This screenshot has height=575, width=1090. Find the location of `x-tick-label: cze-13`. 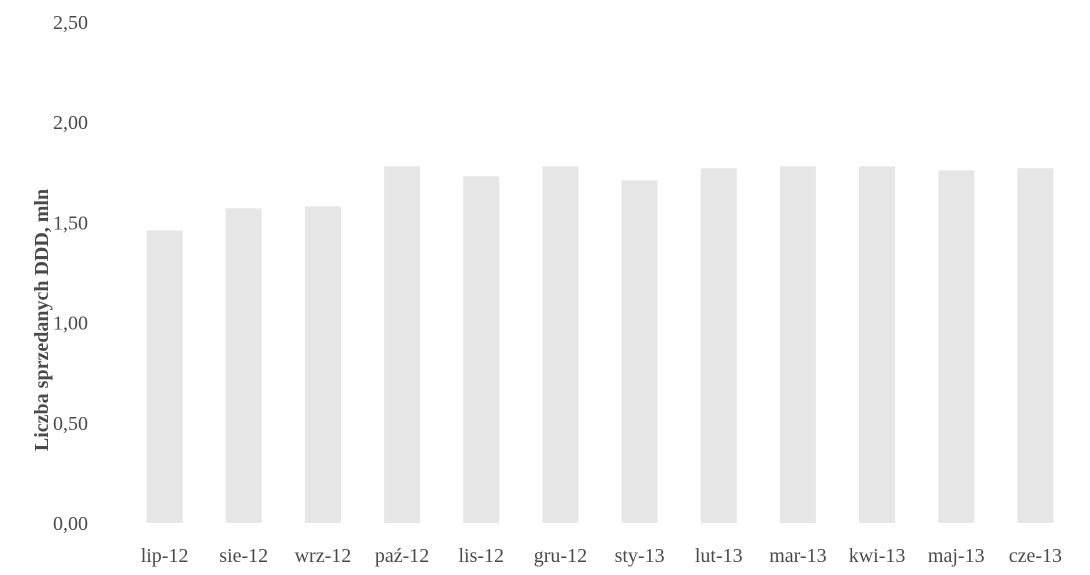

x-tick-label: cze-13 is located at coordinates (1035, 556).